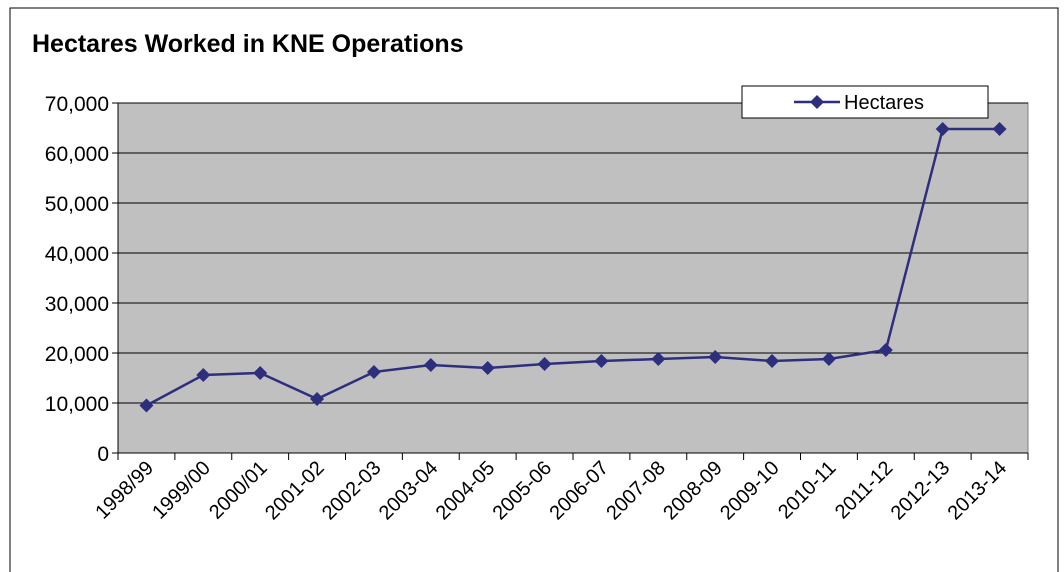 The image size is (1064, 572). I want to click on y-tick-label: 70,000, so click(77, 104).